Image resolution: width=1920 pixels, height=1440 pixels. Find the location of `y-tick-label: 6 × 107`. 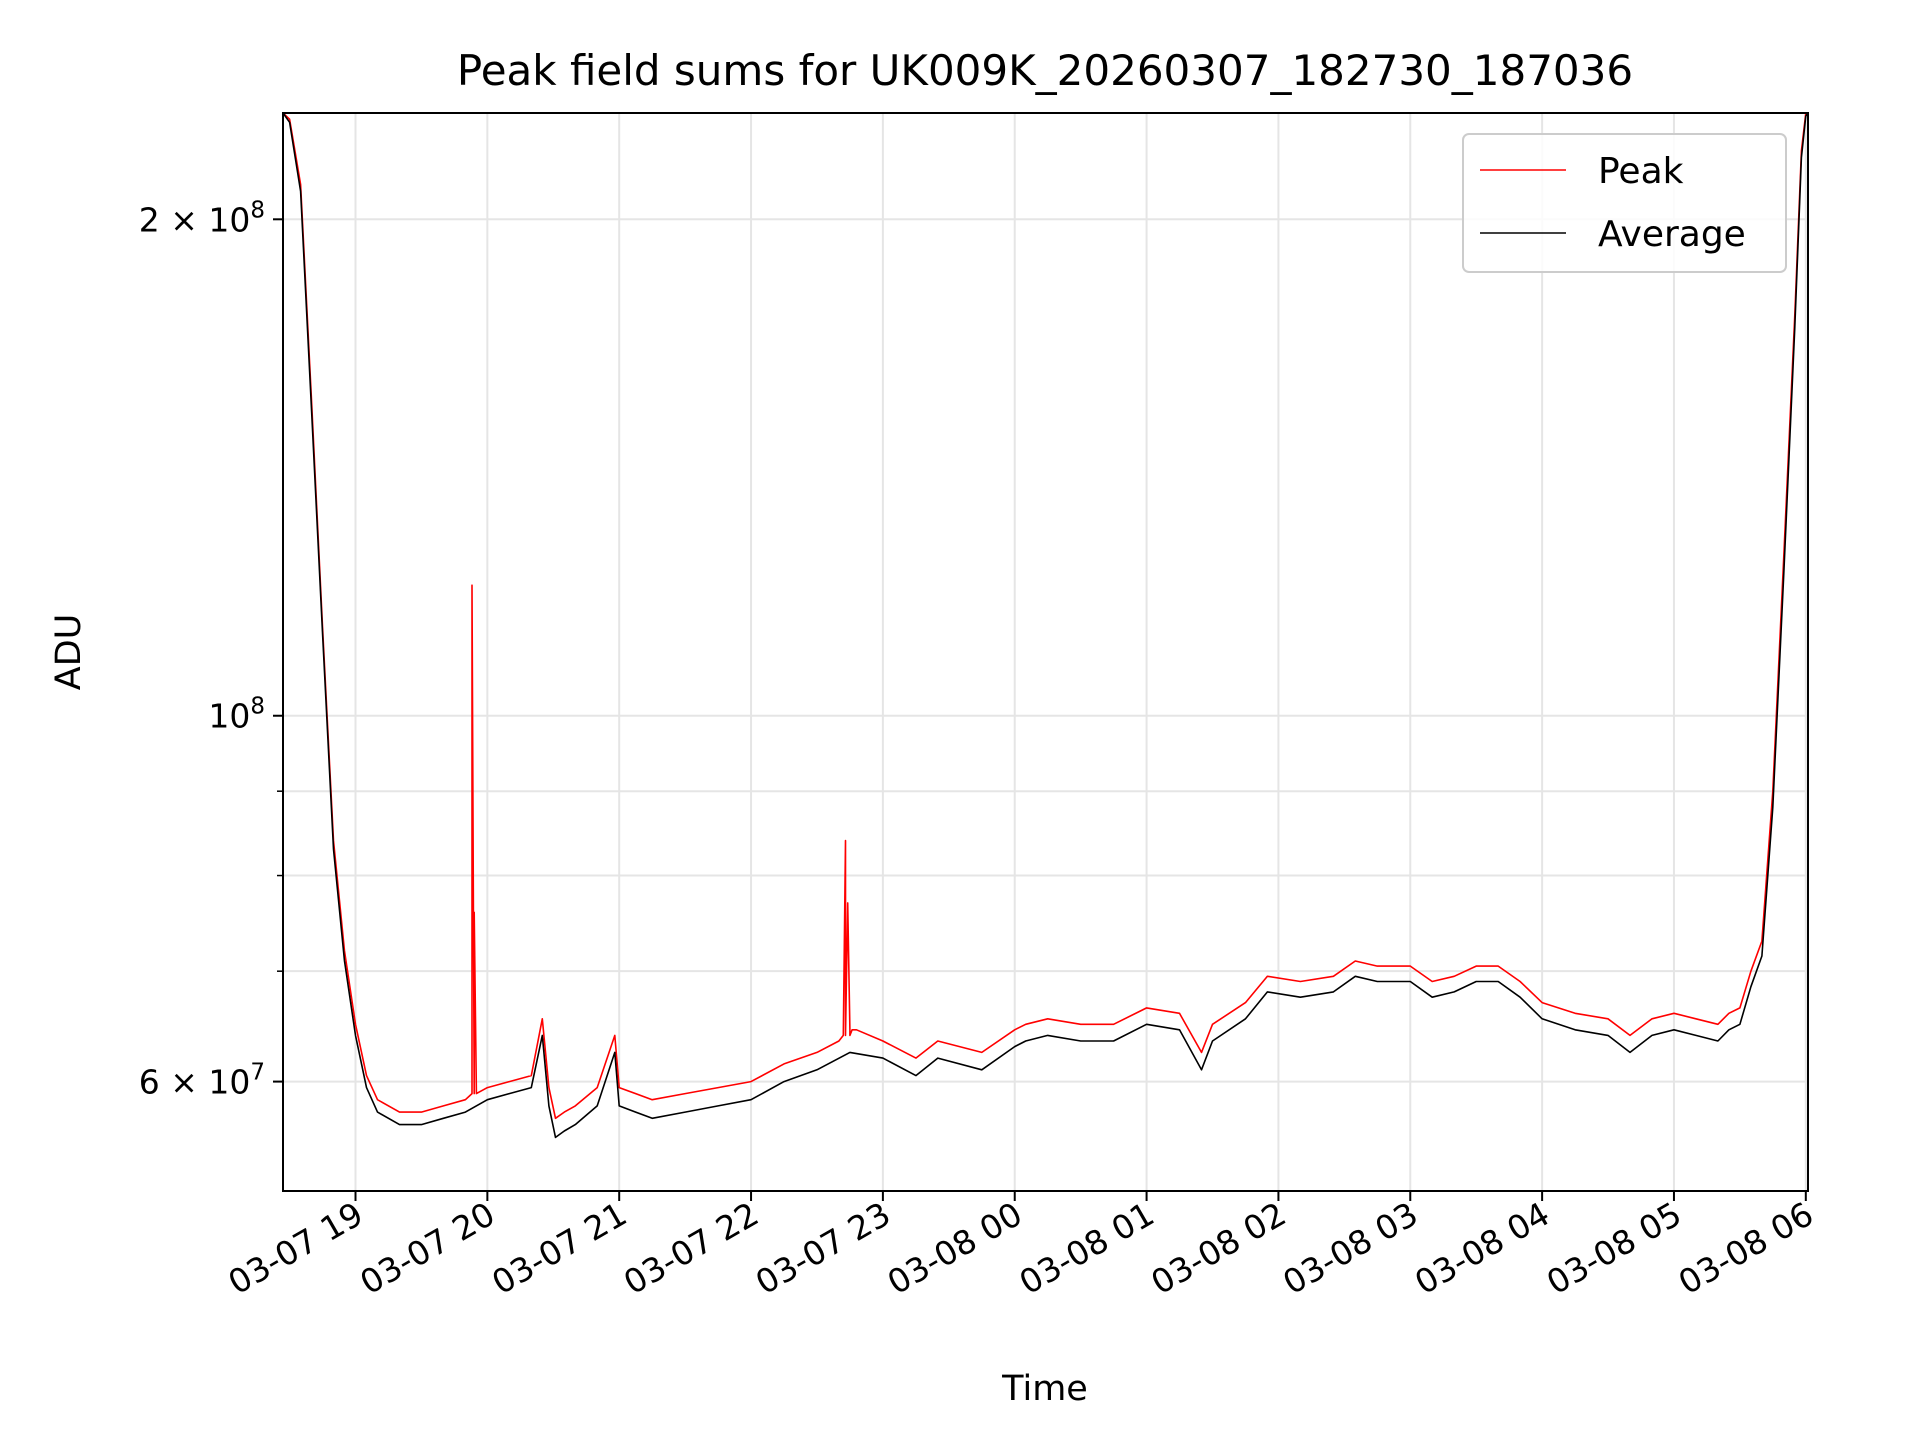

y-tick-label: 6 × 107 is located at coordinates (202, 1081).